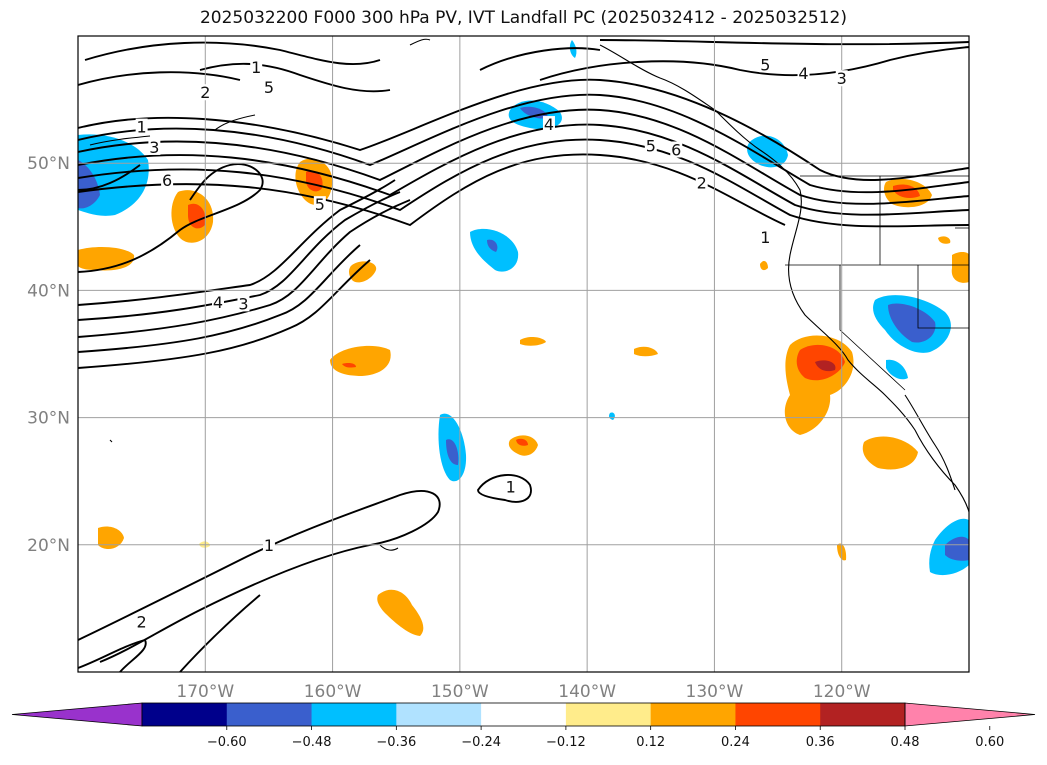 This screenshot has width=1047, height=765. What do you see at coordinates (312, 742) in the screenshot?
I see `colorbar-tick-label: −0.48` at bounding box center [312, 742].